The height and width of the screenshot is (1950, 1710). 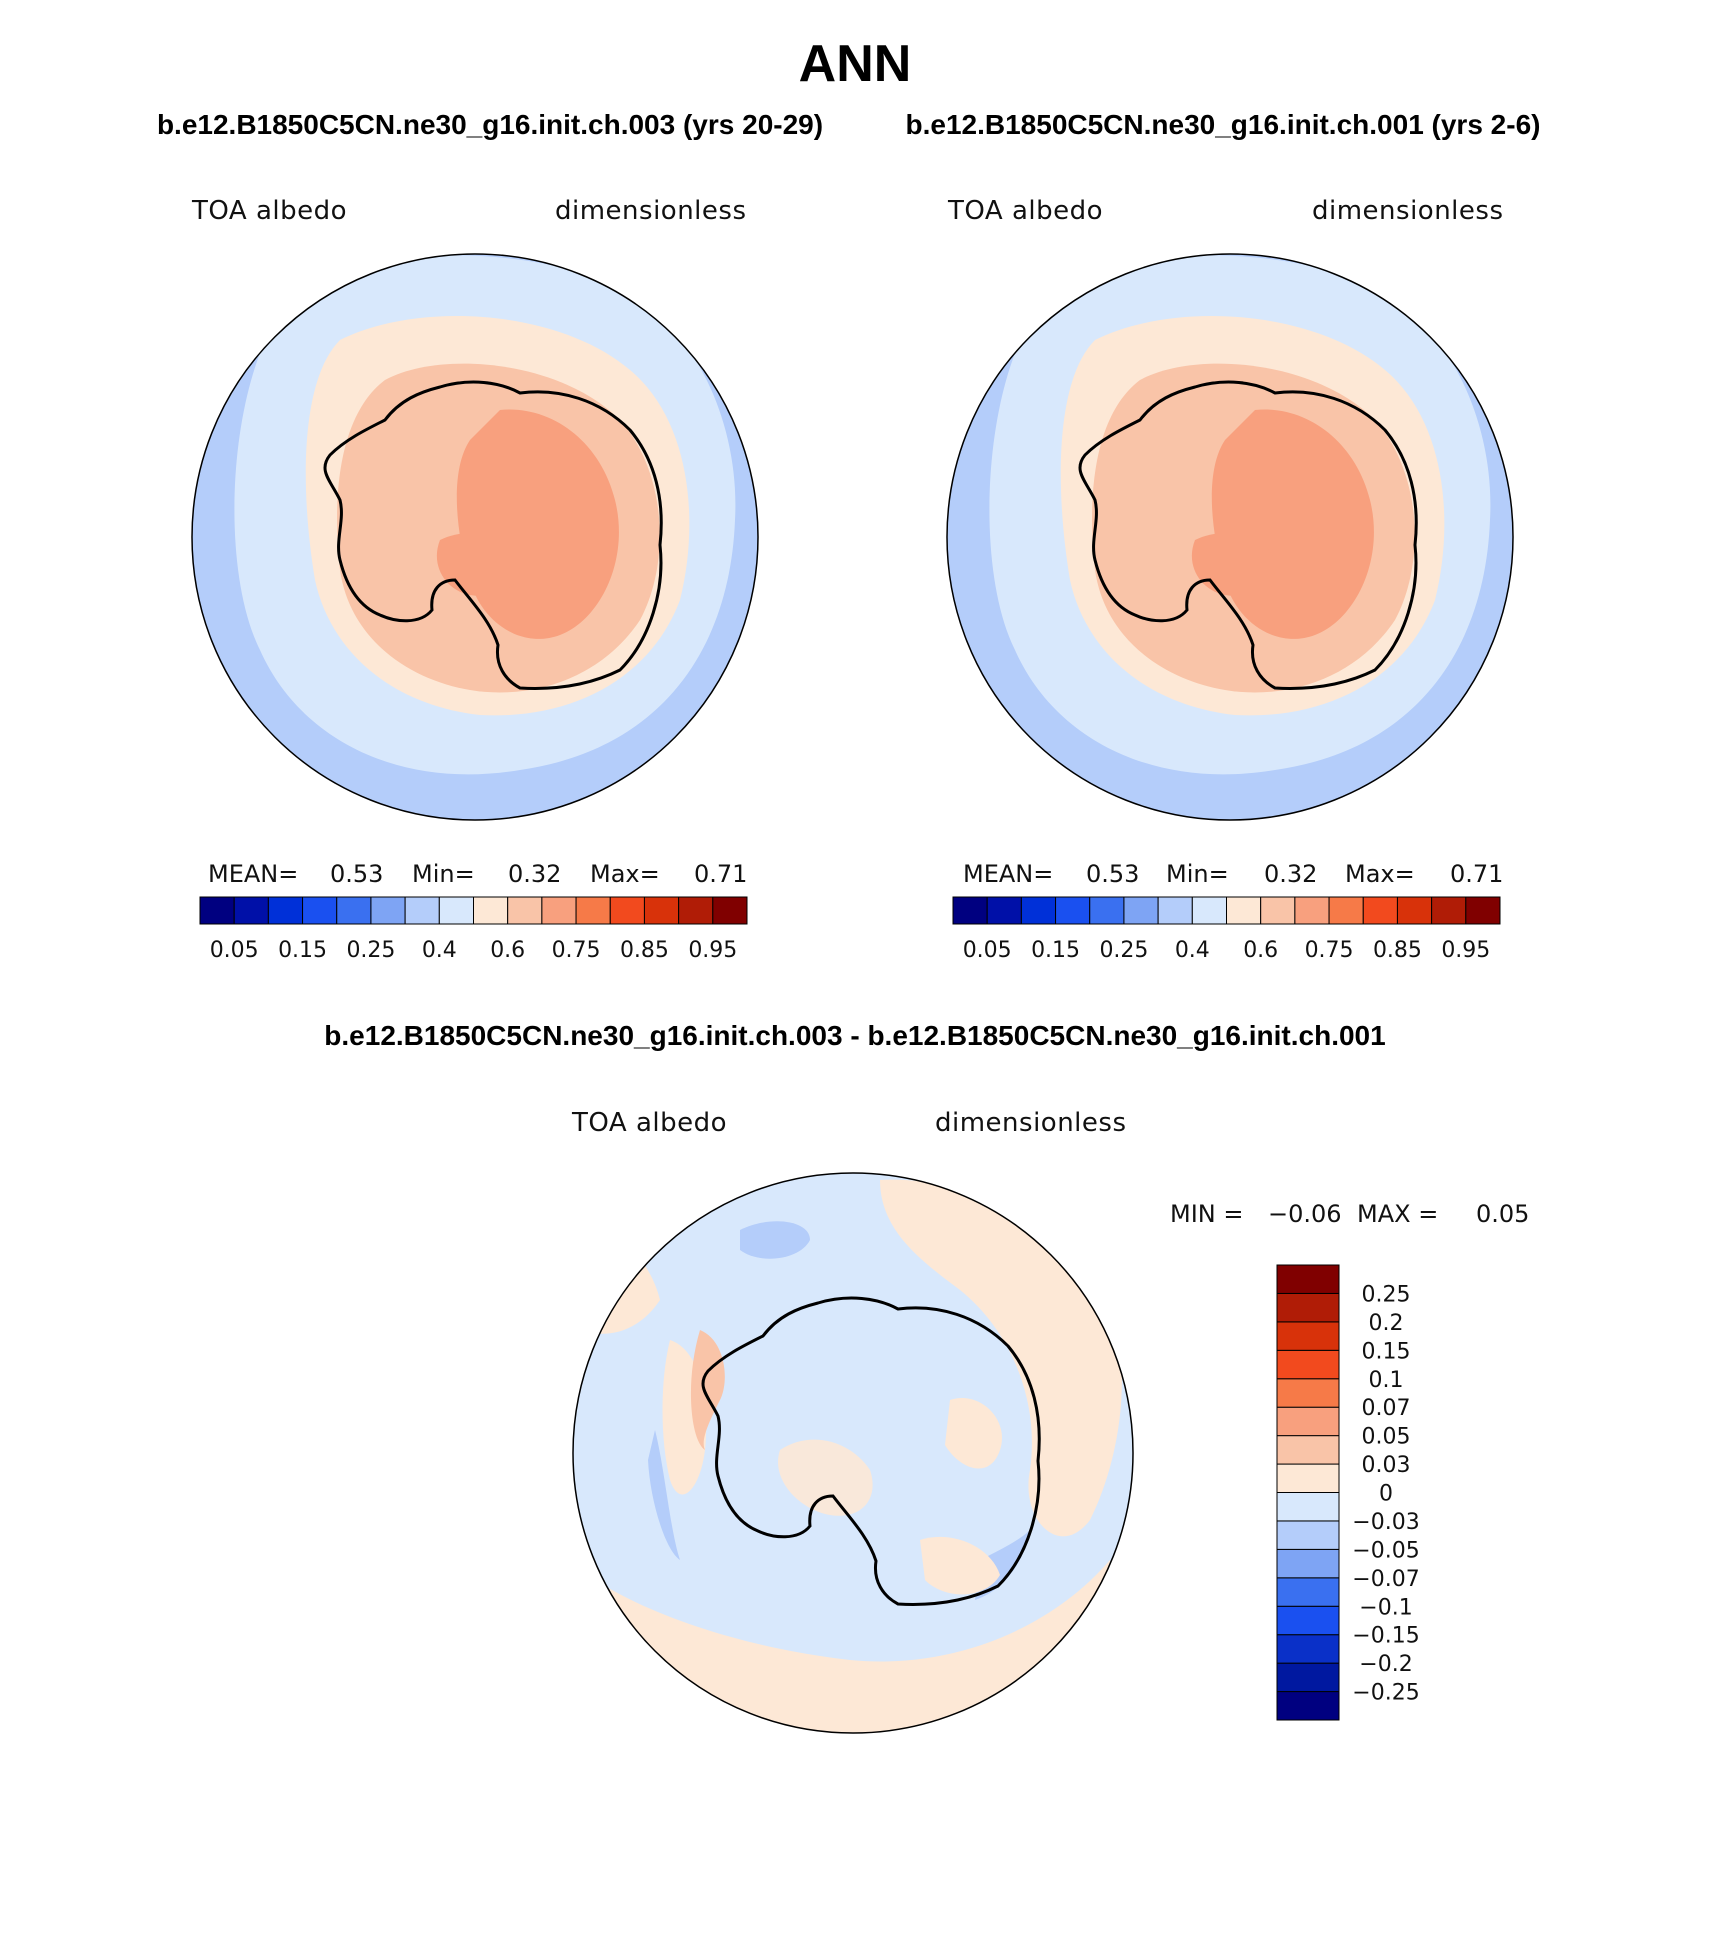 I want to click on panel2-mean-label: MEAN=, so click(x=1008, y=874).